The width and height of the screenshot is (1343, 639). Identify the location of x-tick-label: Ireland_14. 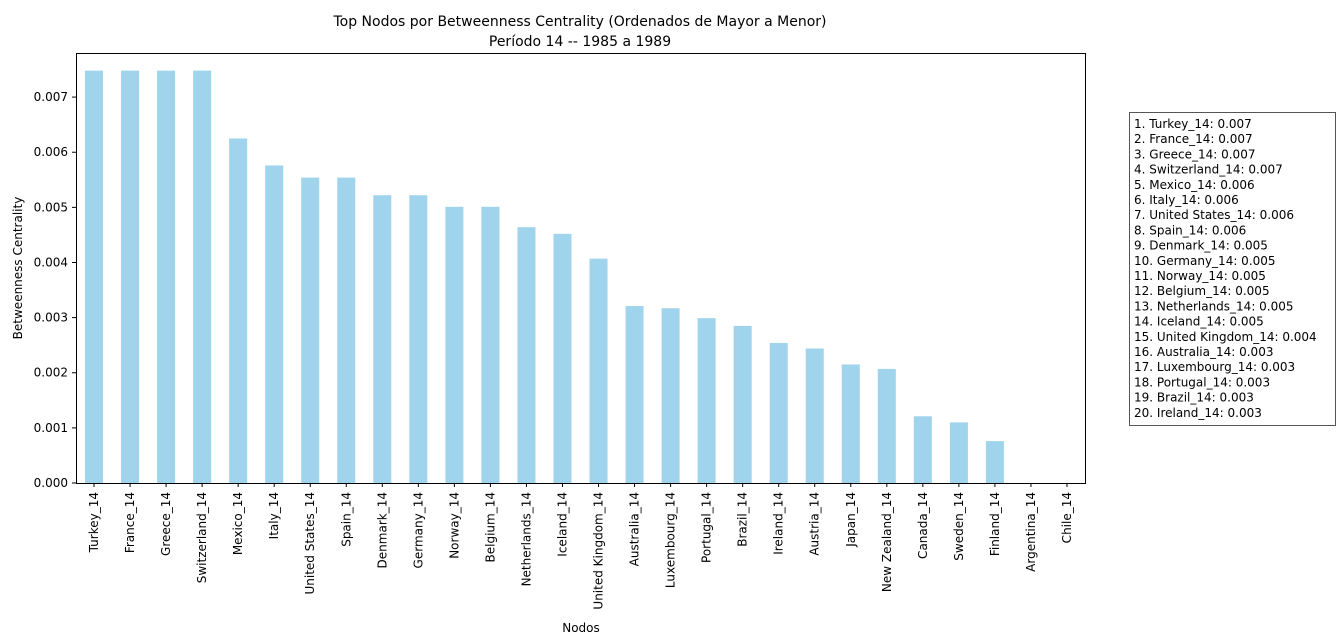
(779, 523).